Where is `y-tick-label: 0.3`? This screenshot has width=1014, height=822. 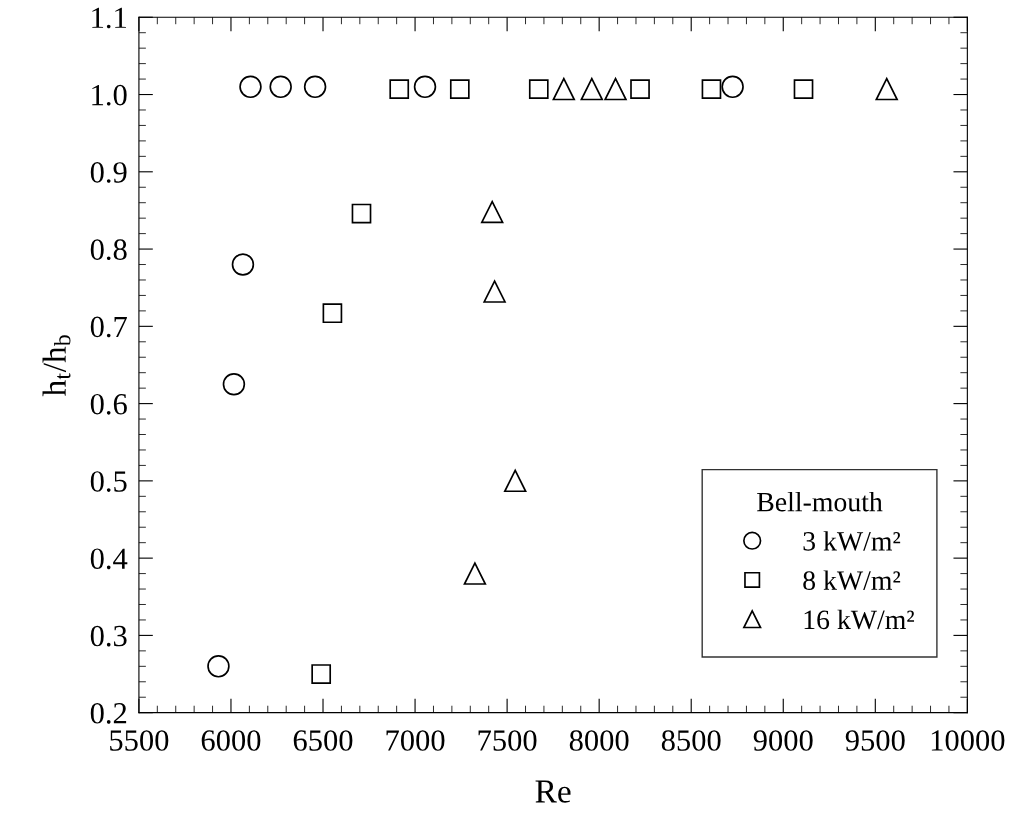 y-tick-label: 0.3 is located at coordinates (108, 636).